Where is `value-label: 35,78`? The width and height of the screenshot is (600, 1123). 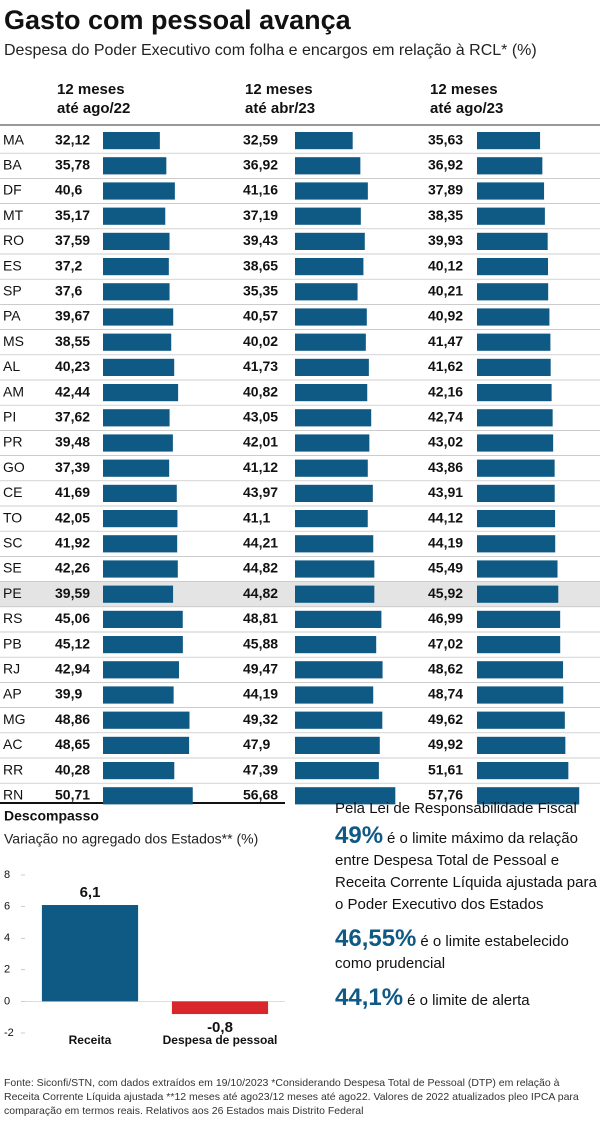 value-label: 35,78 is located at coordinates (72, 165).